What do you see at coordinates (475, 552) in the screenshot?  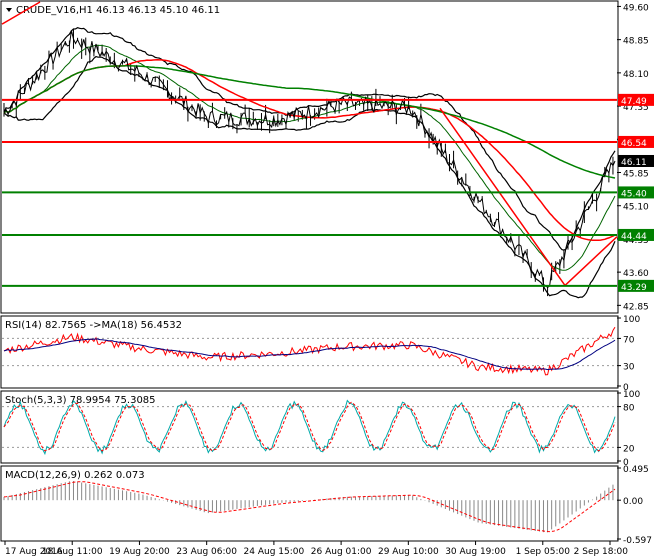 I see `x-tick-label: 30 Aug 19:00` at bounding box center [475, 552].